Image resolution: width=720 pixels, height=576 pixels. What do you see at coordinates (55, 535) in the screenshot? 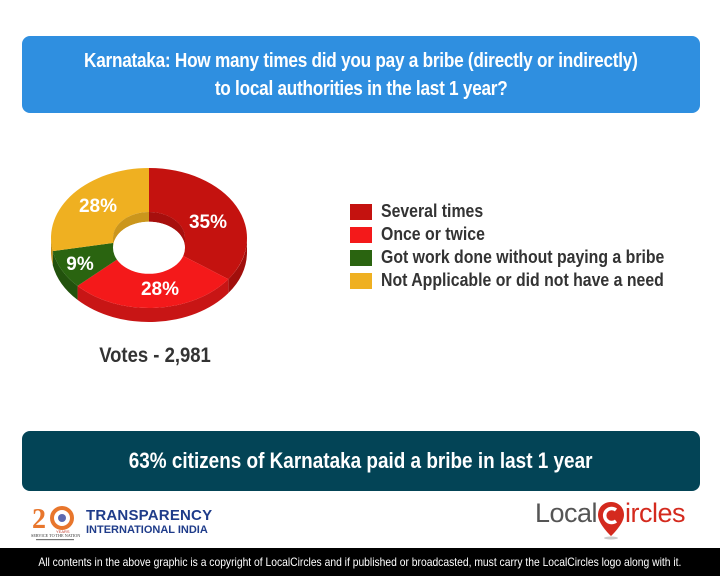
I see `svg-text: SERVICE TO THE NATION` at bounding box center [55, 535].